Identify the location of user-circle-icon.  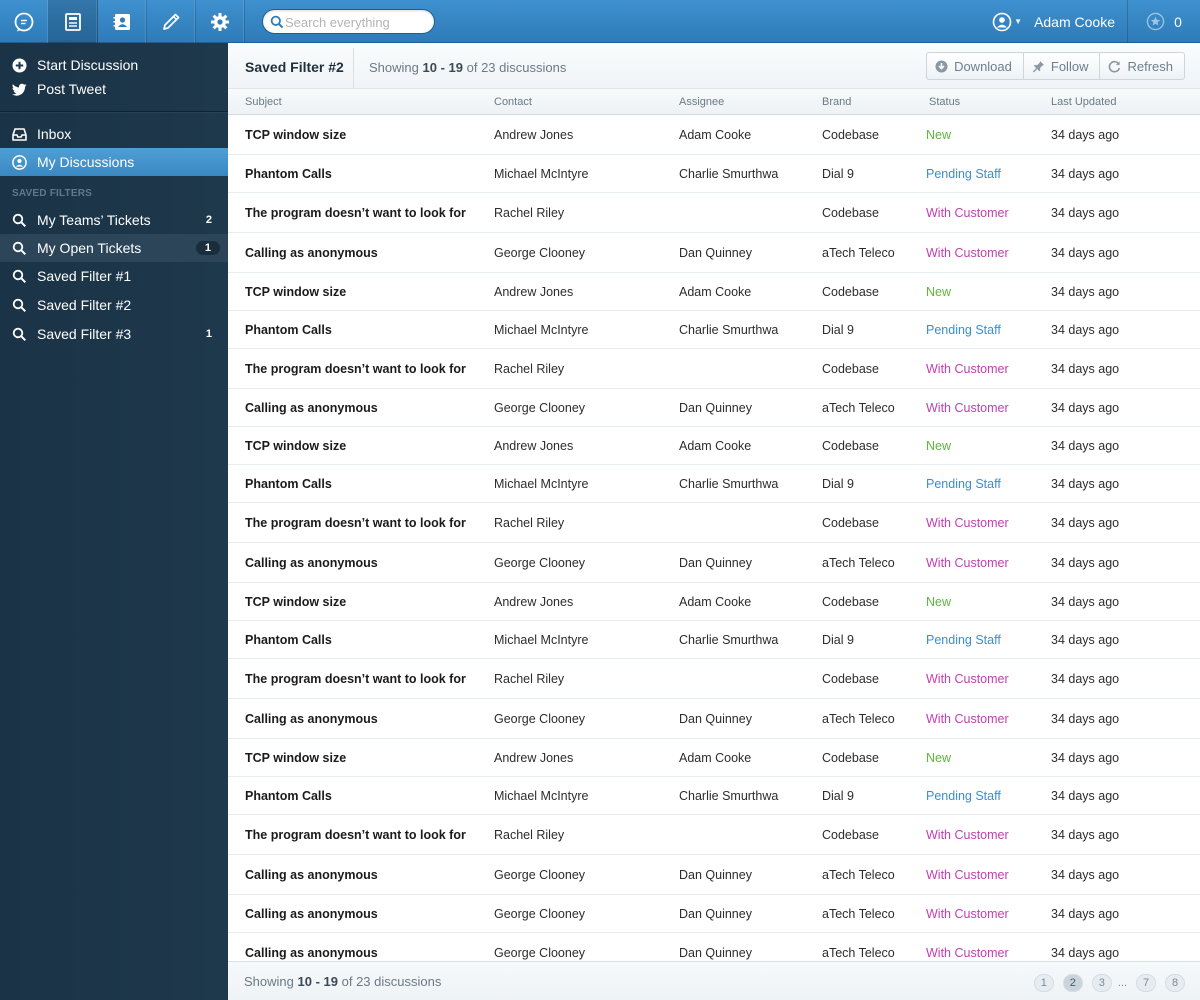
(19, 162).